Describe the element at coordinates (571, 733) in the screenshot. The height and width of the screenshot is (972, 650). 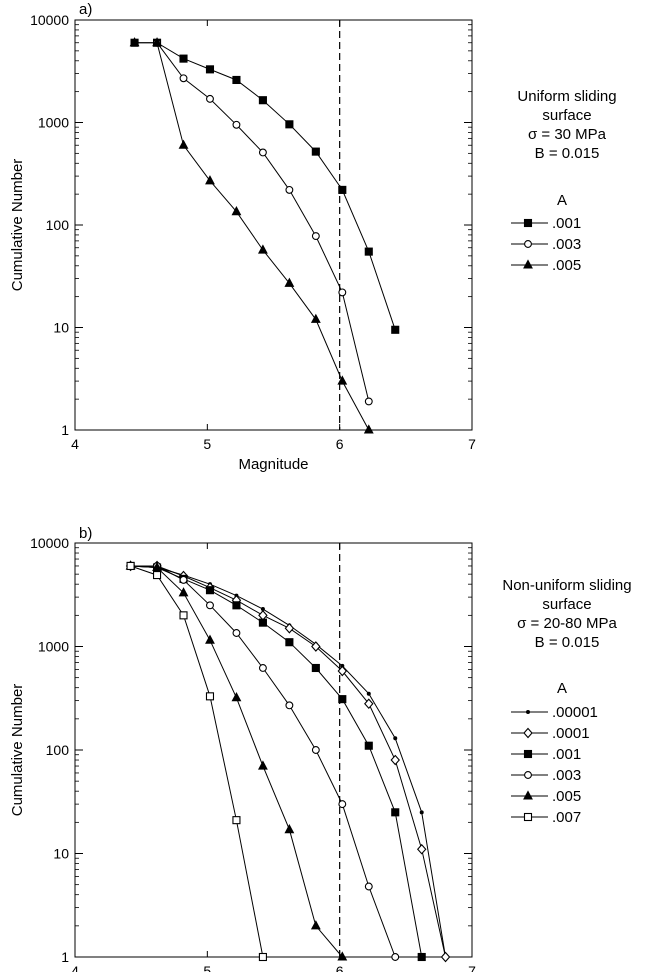
I see `legend-label: .0001` at that location.